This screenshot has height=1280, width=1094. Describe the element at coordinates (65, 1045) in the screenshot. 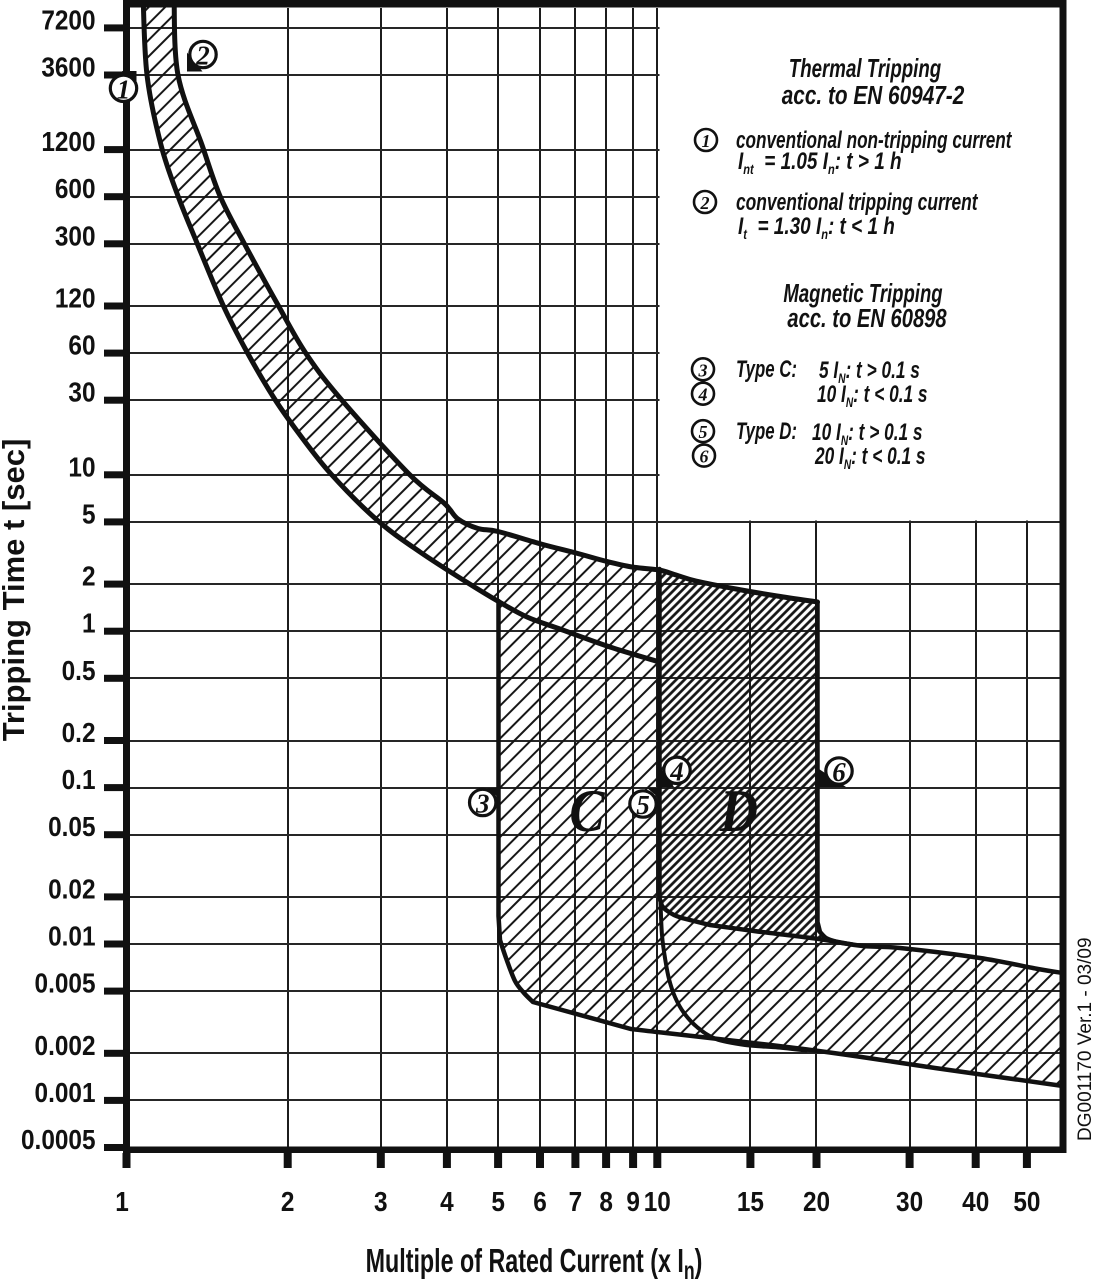

I see `svg-text: 0.002` at that location.